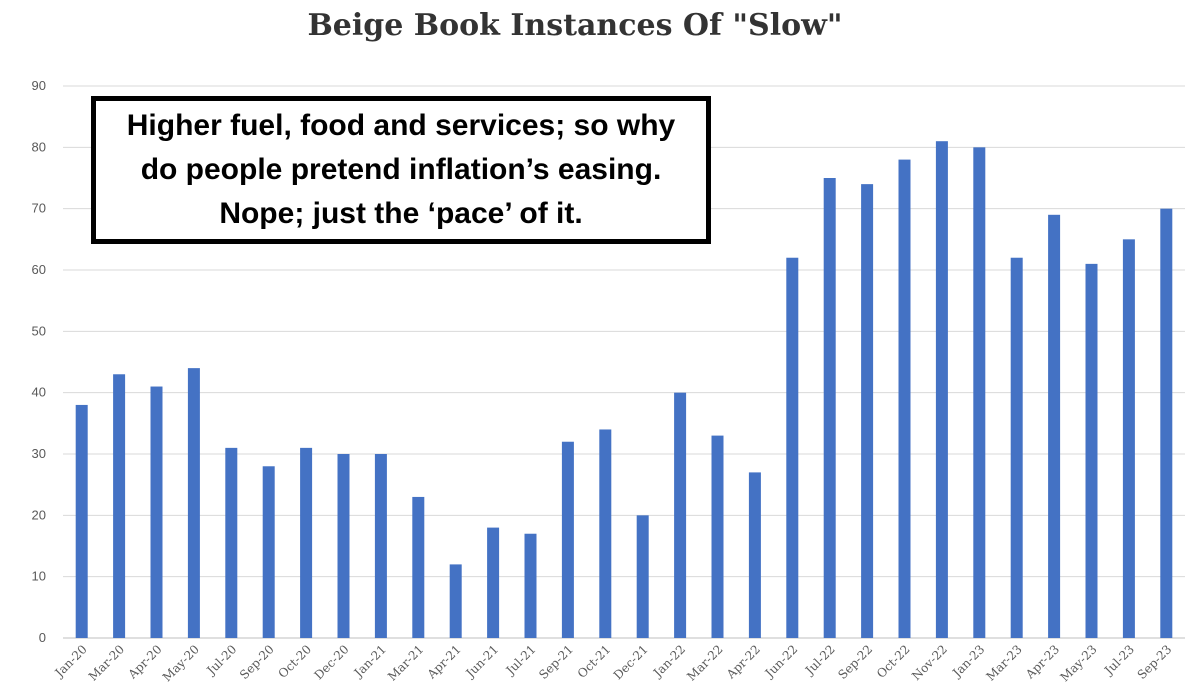 The image size is (1200, 697). What do you see at coordinates (369, 661) in the screenshot?
I see `x-tick-label: Jan-21` at bounding box center [369, 661].